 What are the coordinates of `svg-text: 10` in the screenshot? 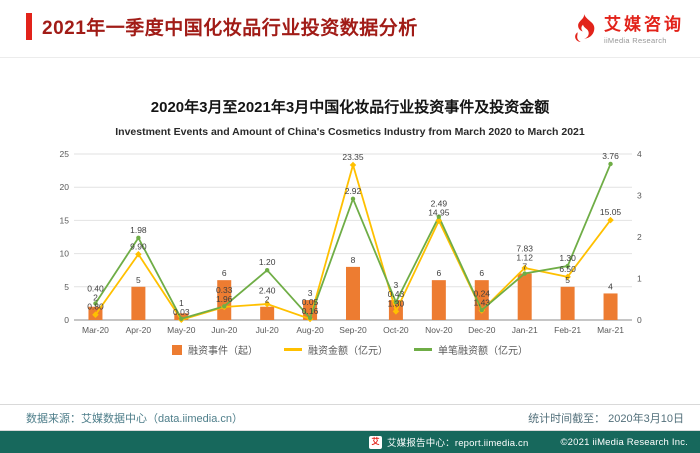 It's located at (65, 254).